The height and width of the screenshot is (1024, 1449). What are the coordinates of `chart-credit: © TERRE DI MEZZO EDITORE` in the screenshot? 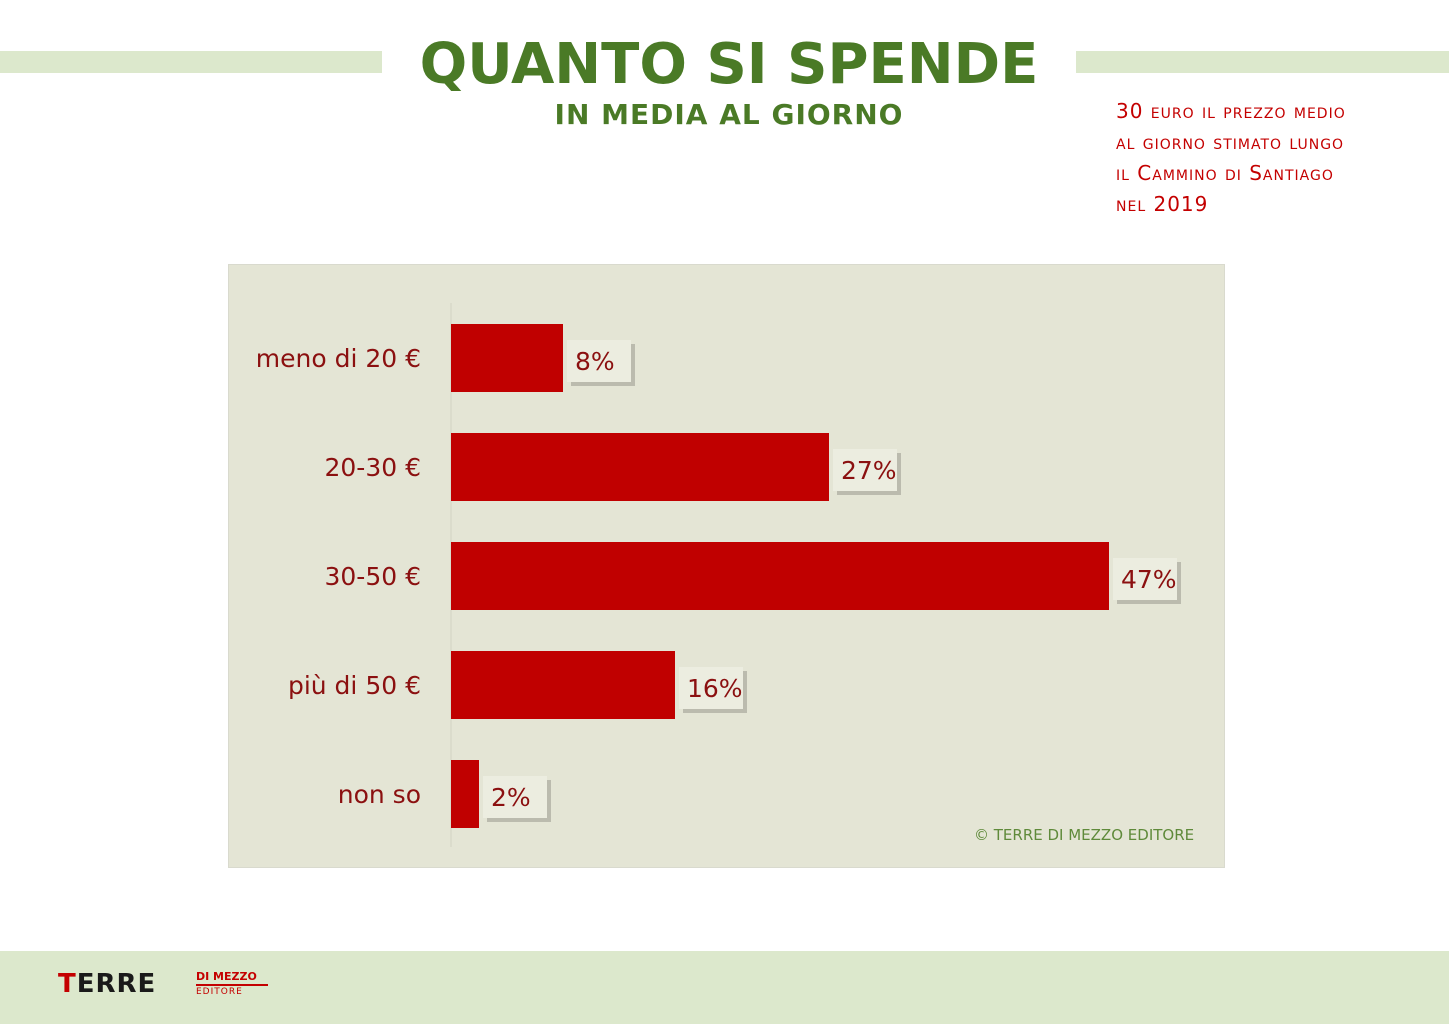 It's located at (1084, 835).